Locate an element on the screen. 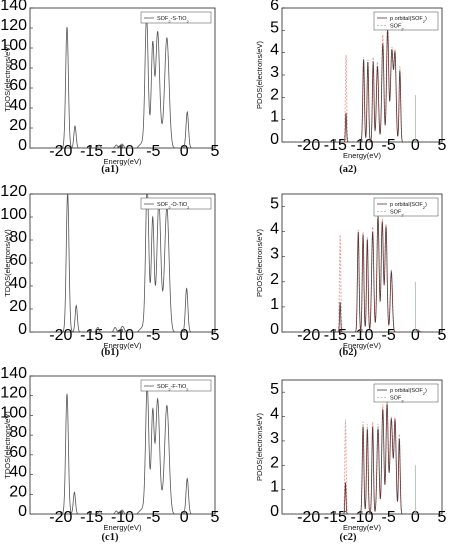  legend: SOF2-F-TiO2 is located at coordinates (176, 385).